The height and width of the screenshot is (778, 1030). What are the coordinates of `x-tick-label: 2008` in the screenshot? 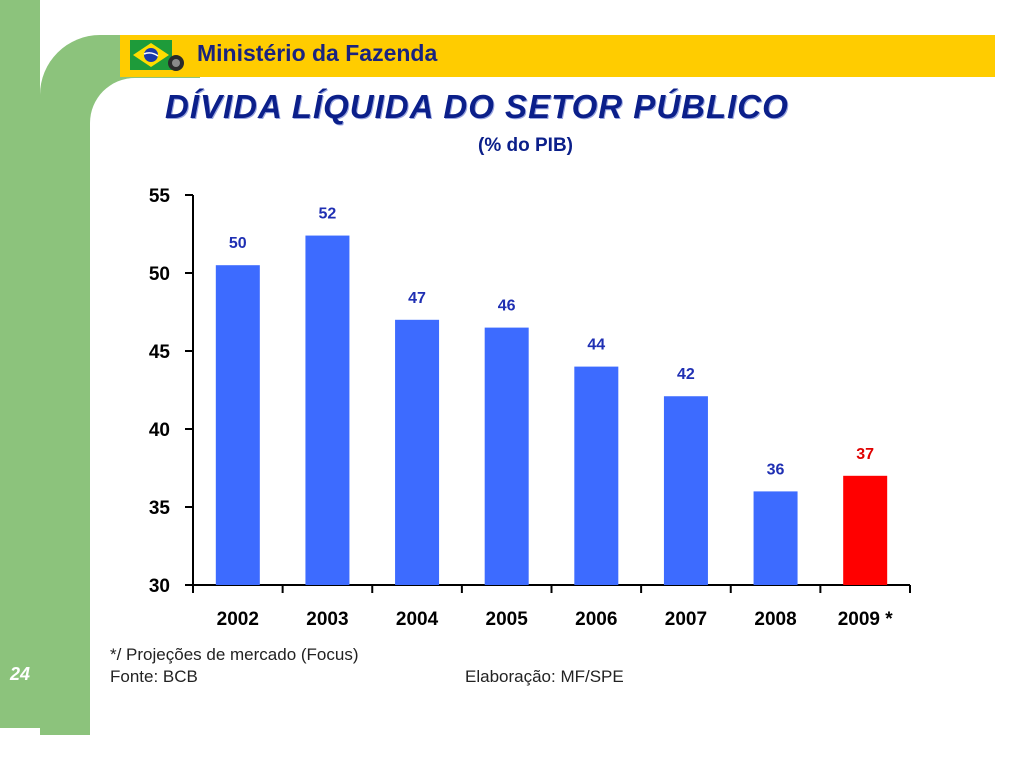 It's located at (775, 619).